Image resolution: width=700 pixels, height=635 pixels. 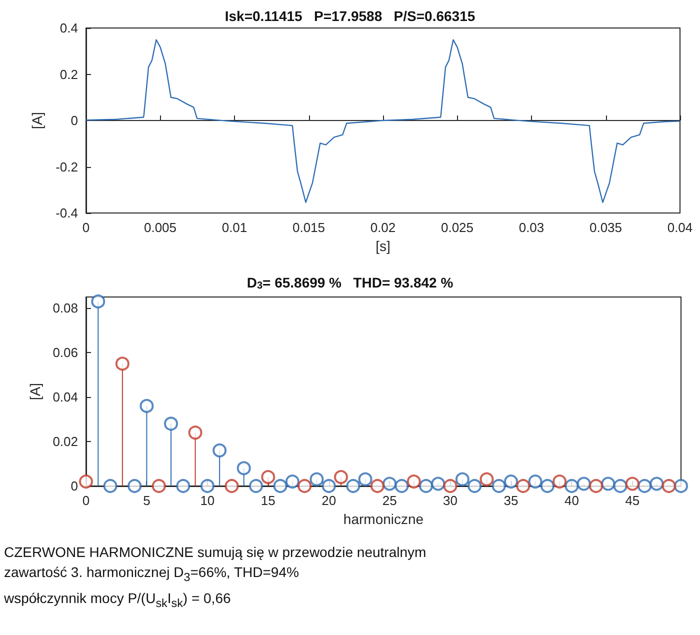 I want to click on x-tick-label: 20, so click(x=329, y=500).